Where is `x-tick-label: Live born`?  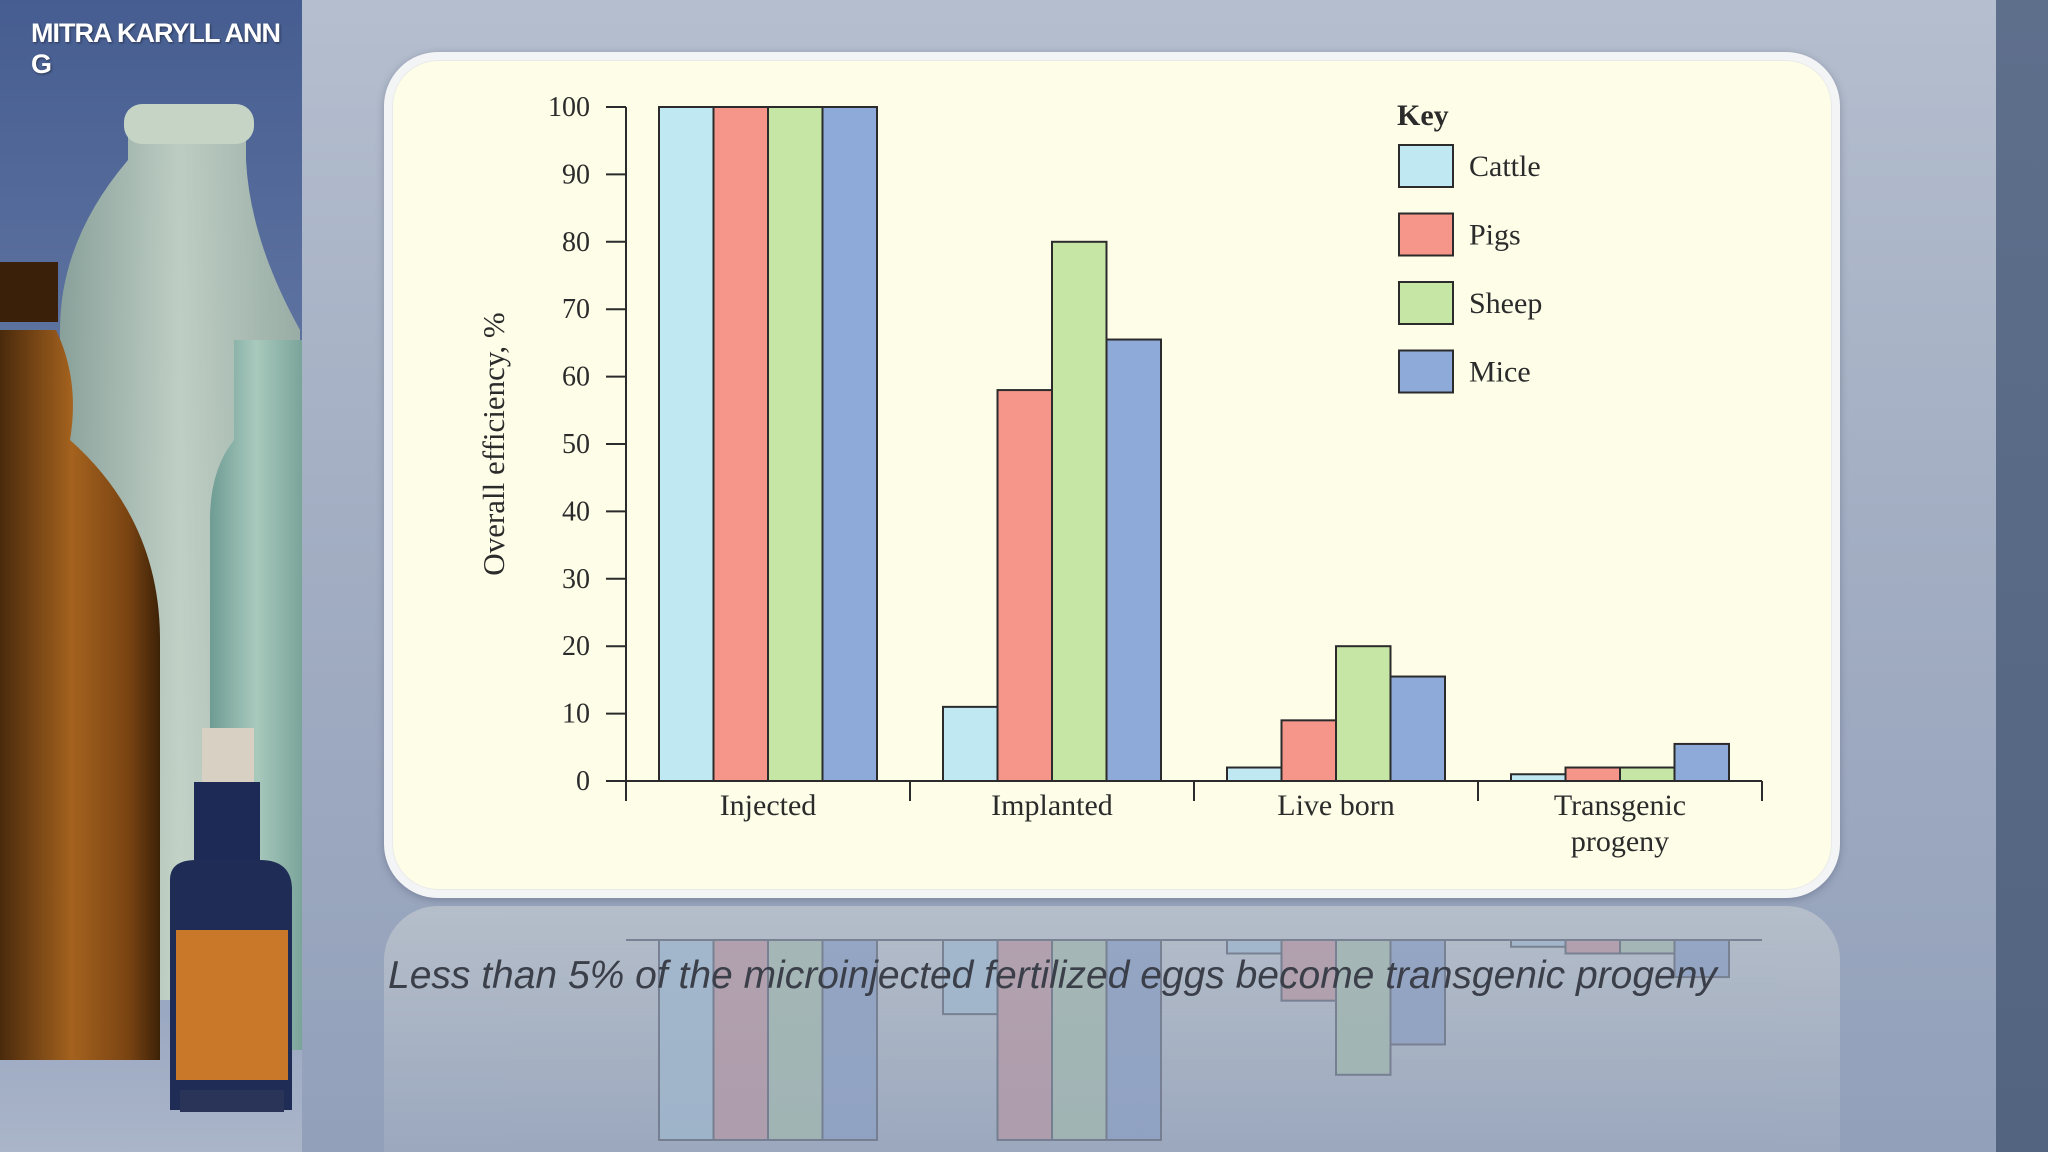
x-tick-label: Live born is located at coordinates (1335, 805).